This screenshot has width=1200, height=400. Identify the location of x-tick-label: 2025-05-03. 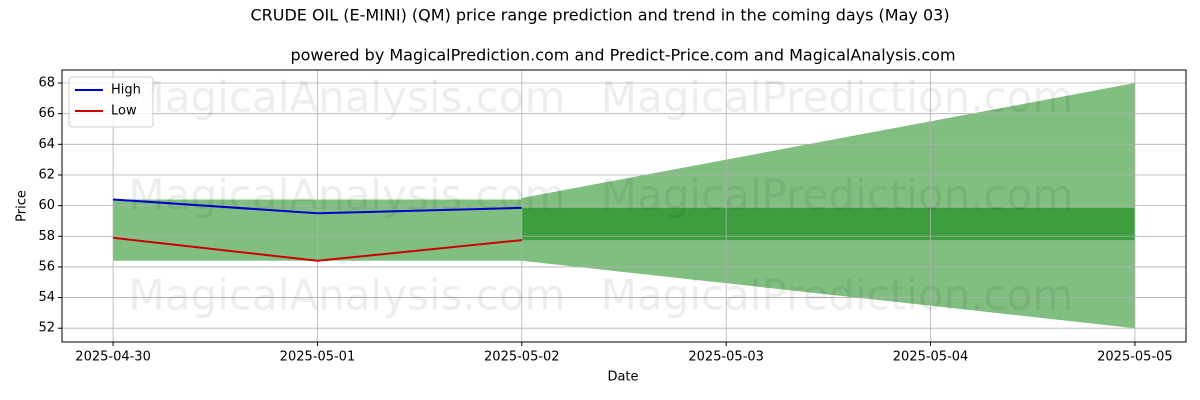
(726, 357).